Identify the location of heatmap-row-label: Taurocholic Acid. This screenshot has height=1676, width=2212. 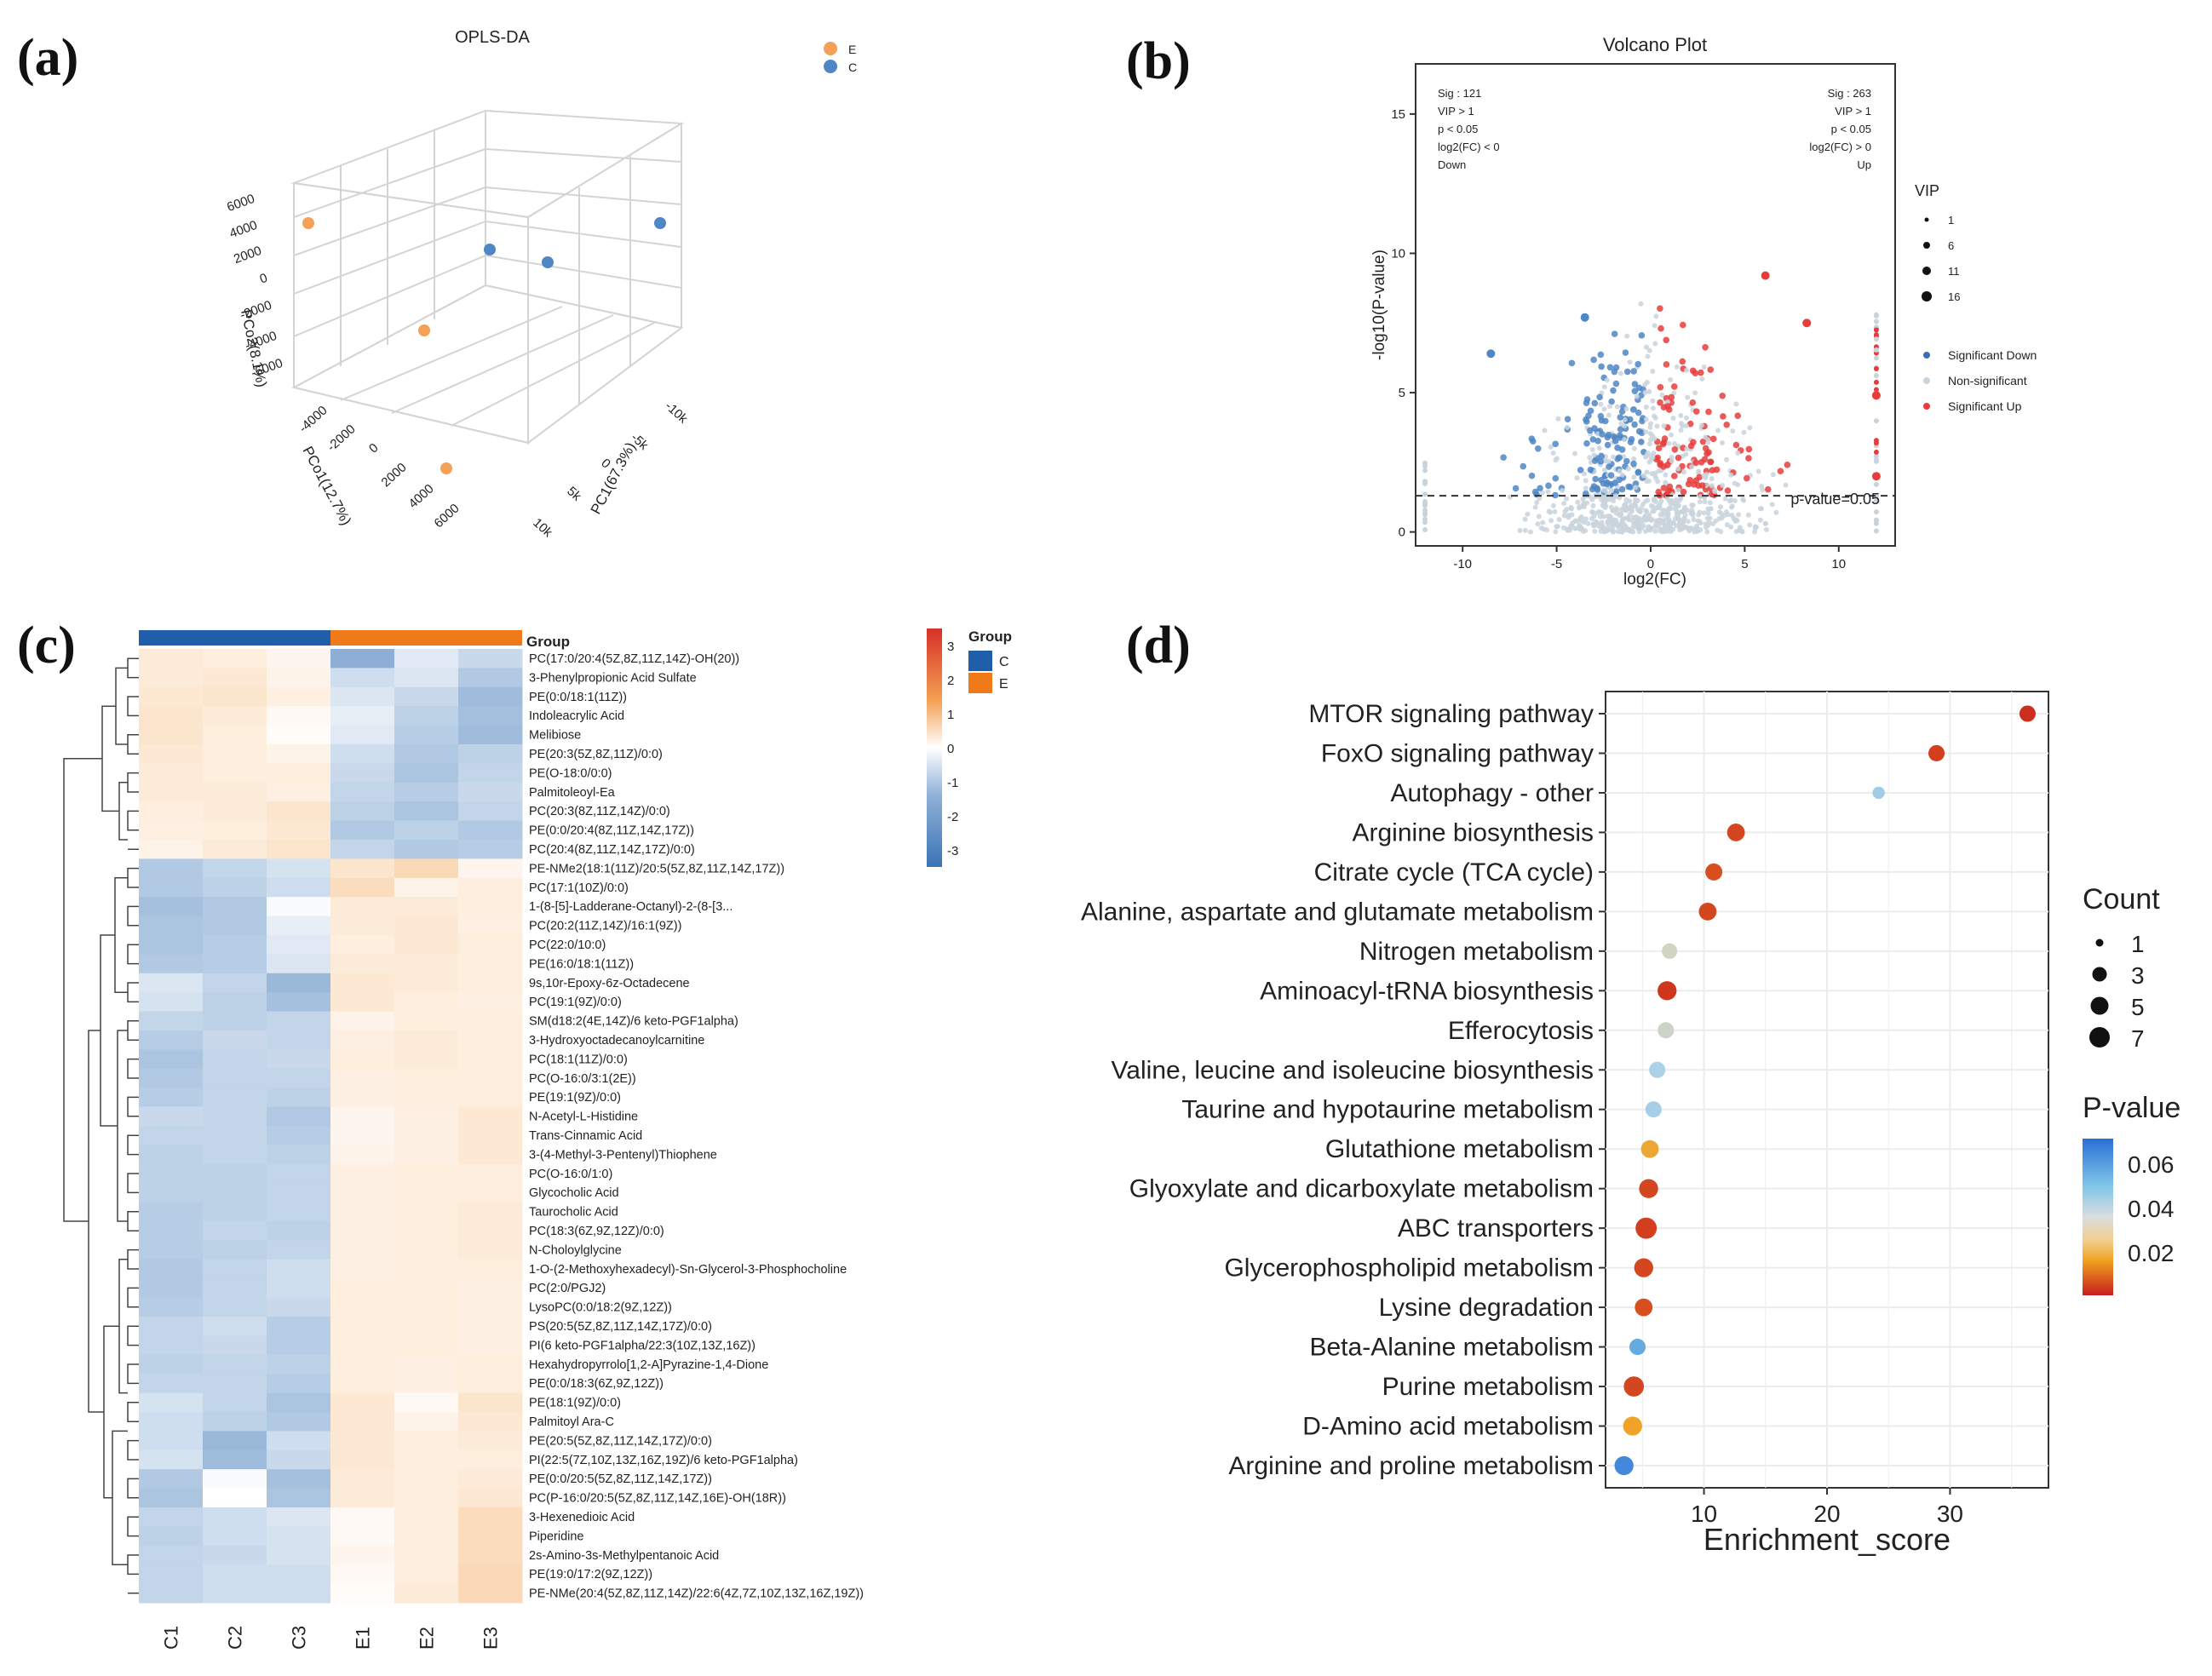
(573, 1213).